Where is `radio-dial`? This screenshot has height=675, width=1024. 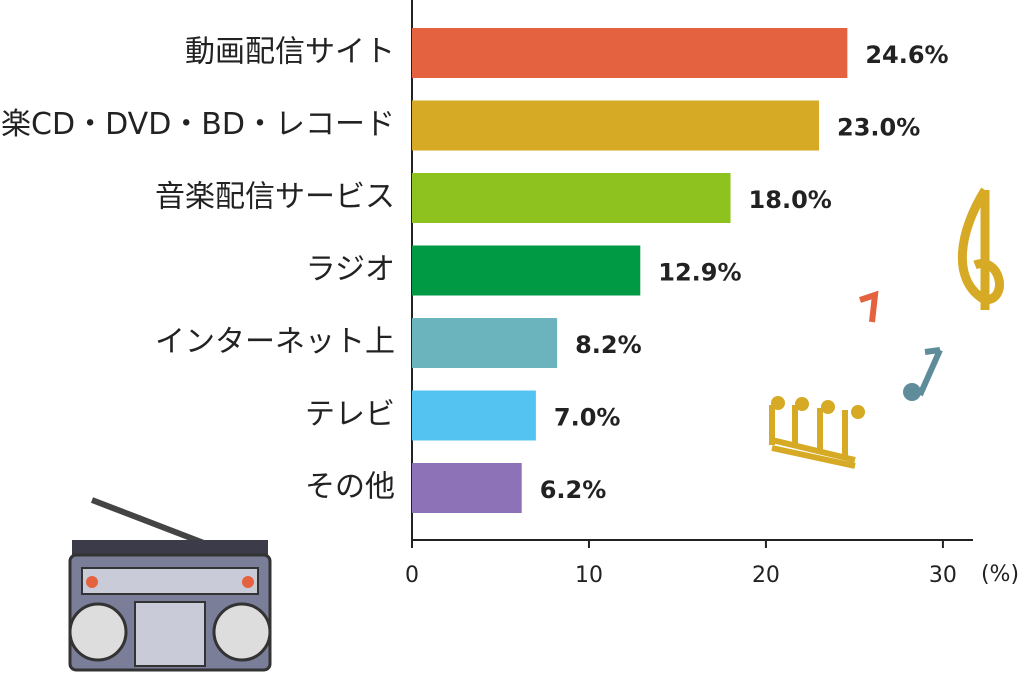
radio-dial is located at coordinates (170, 581).